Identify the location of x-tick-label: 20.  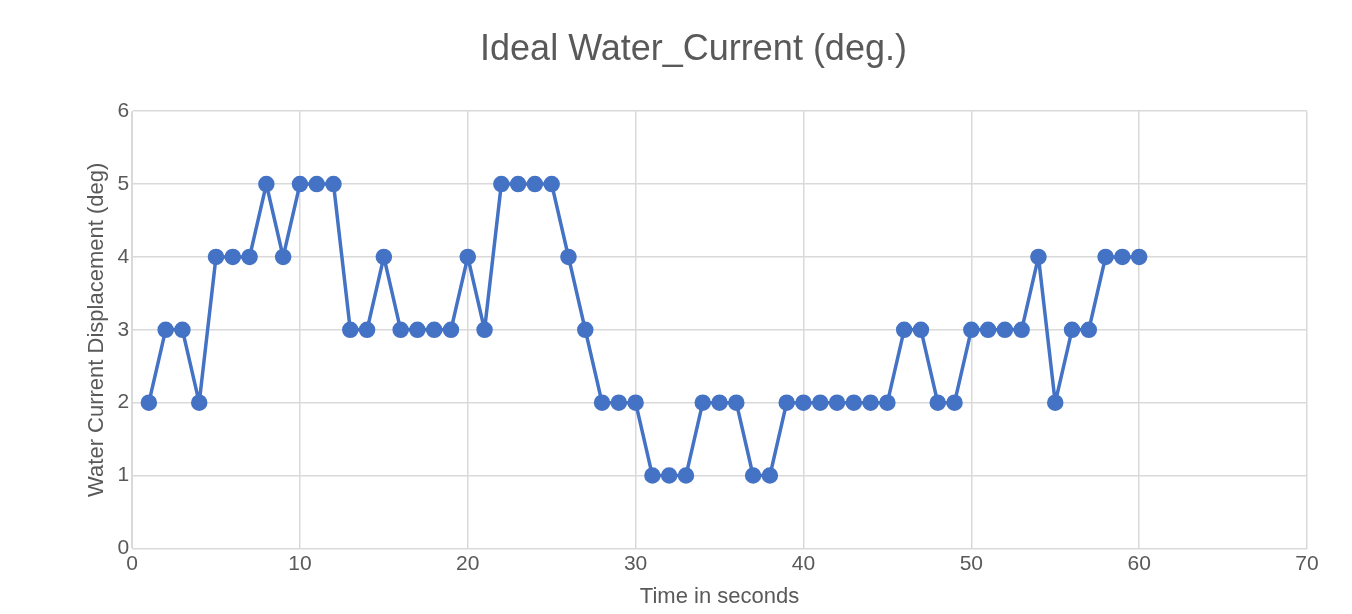
(468, 562).